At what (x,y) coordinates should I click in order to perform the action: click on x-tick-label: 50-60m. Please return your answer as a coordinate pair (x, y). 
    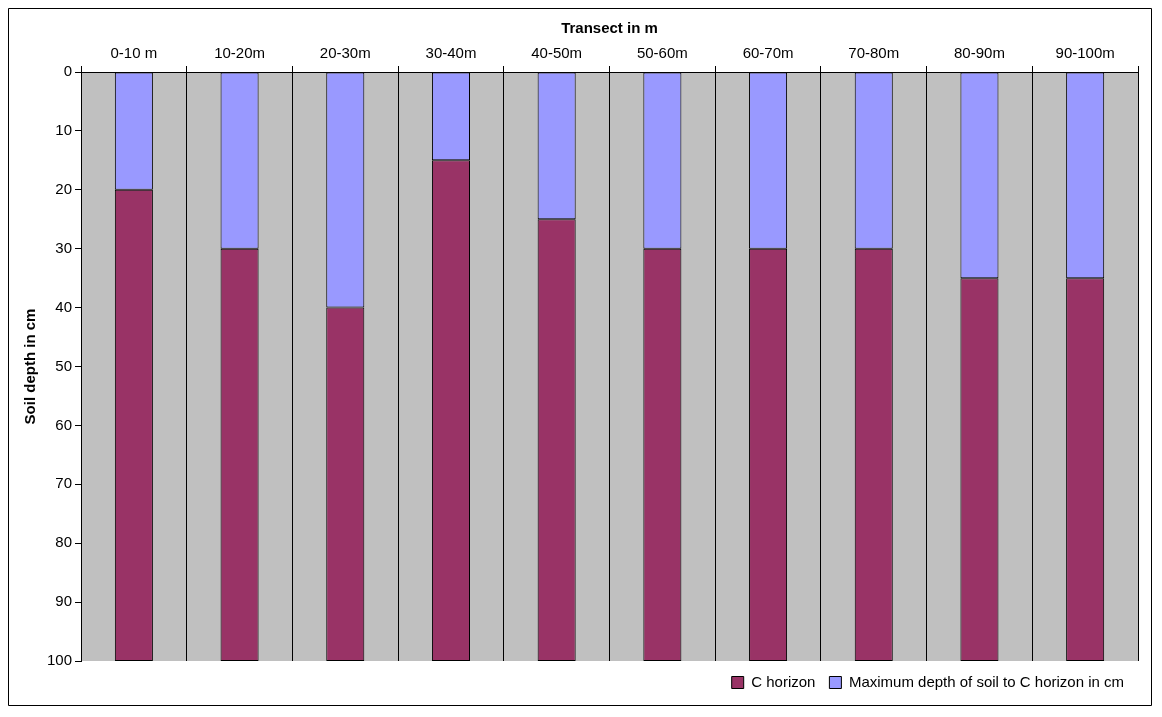
    Looking at the image, I should click on (662, 53).